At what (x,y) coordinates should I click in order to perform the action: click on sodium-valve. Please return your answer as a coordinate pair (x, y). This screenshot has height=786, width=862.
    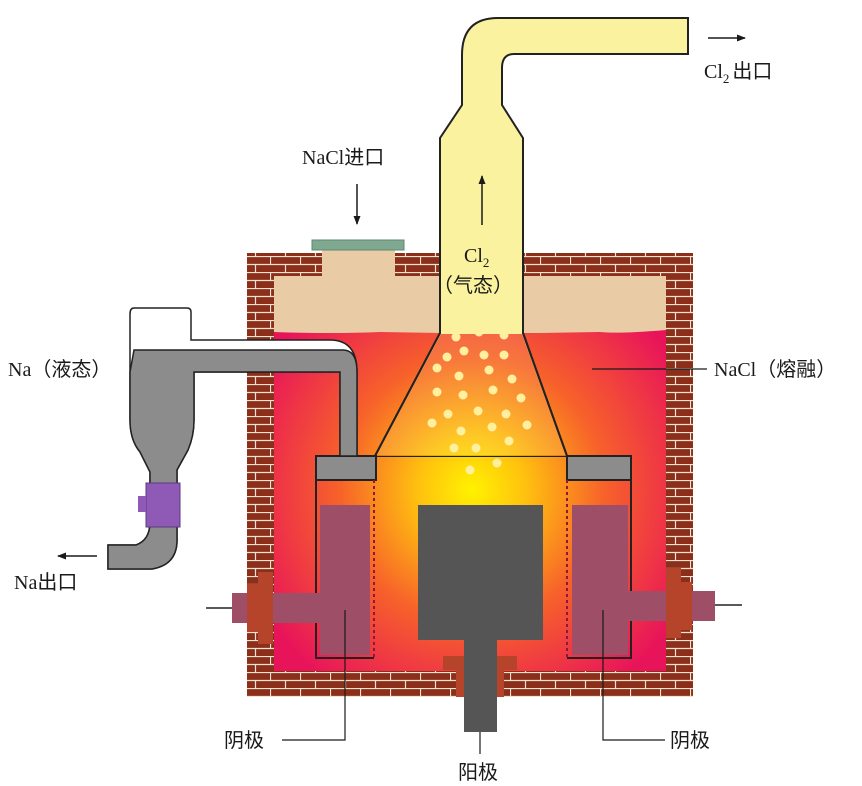
    Looking at the image, I should click on (163, 505).